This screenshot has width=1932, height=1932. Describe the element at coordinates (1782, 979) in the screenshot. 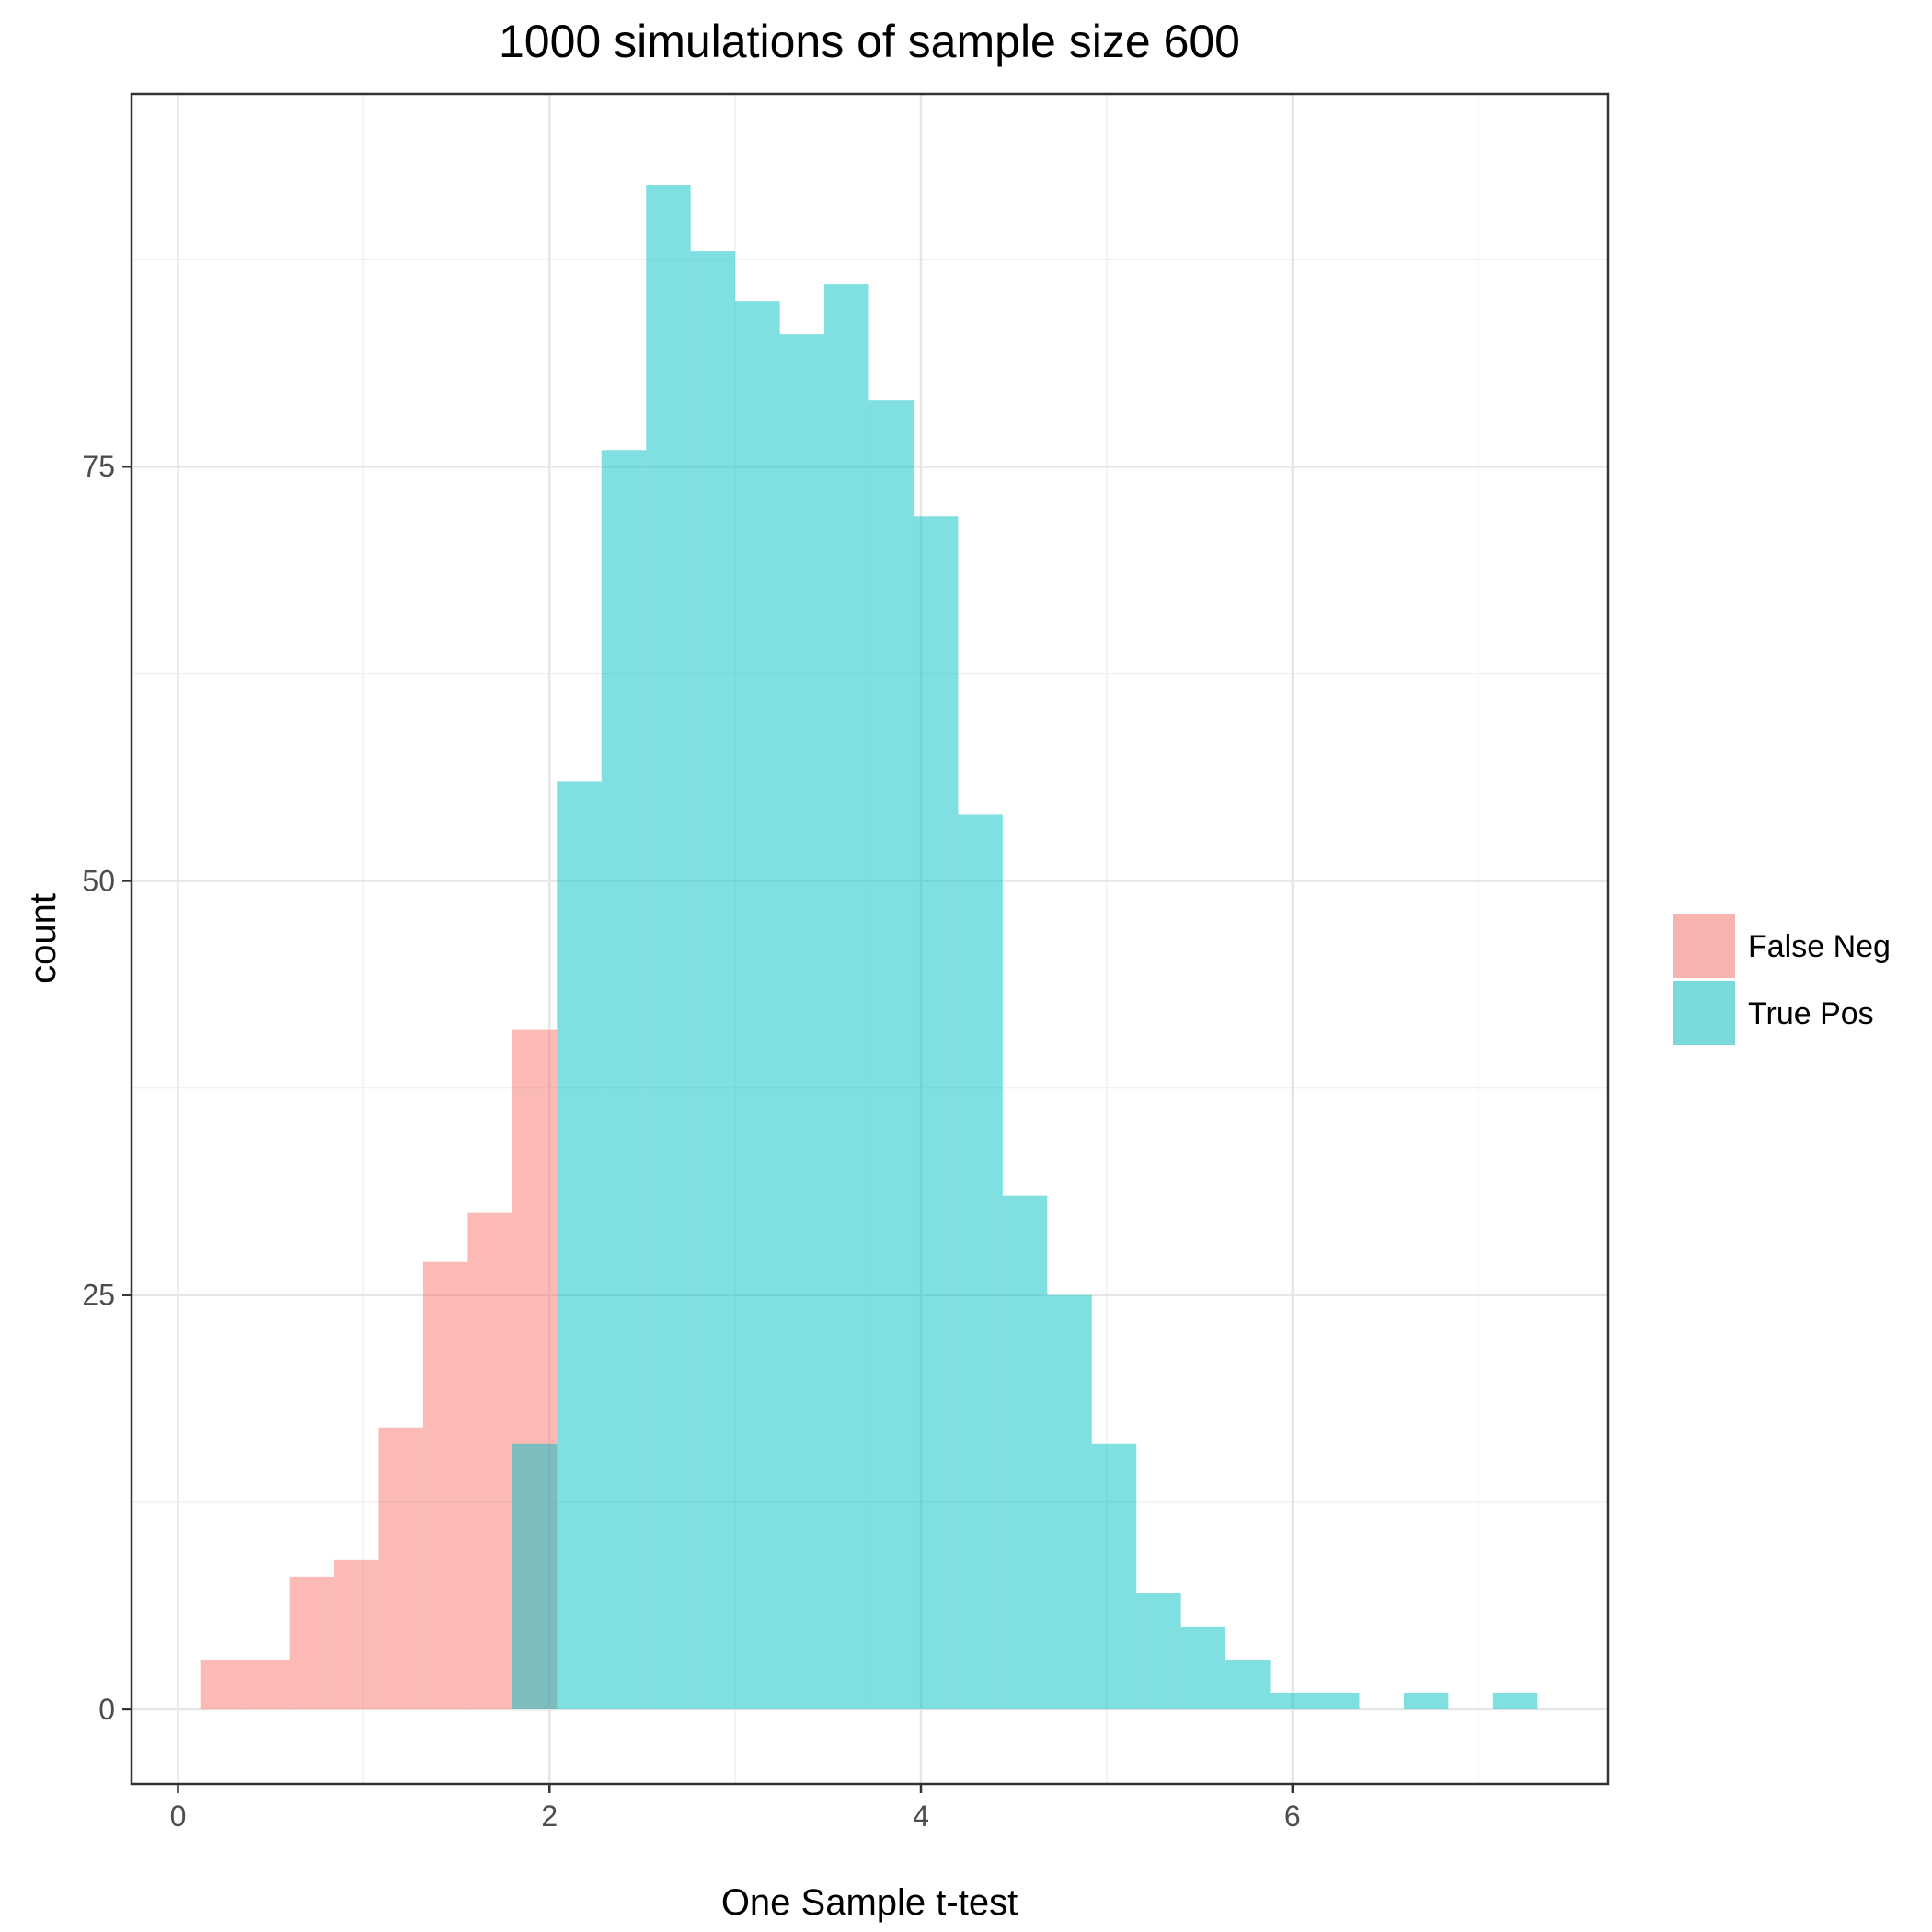

I see `legend: False Neg True Pos` at that location.